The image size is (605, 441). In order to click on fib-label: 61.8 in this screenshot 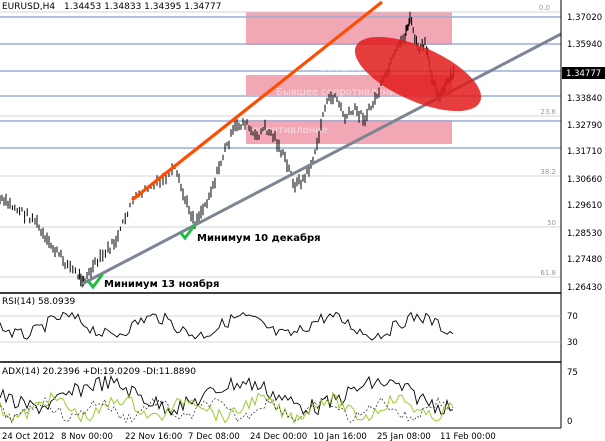, I will do `click(548, 273)`.